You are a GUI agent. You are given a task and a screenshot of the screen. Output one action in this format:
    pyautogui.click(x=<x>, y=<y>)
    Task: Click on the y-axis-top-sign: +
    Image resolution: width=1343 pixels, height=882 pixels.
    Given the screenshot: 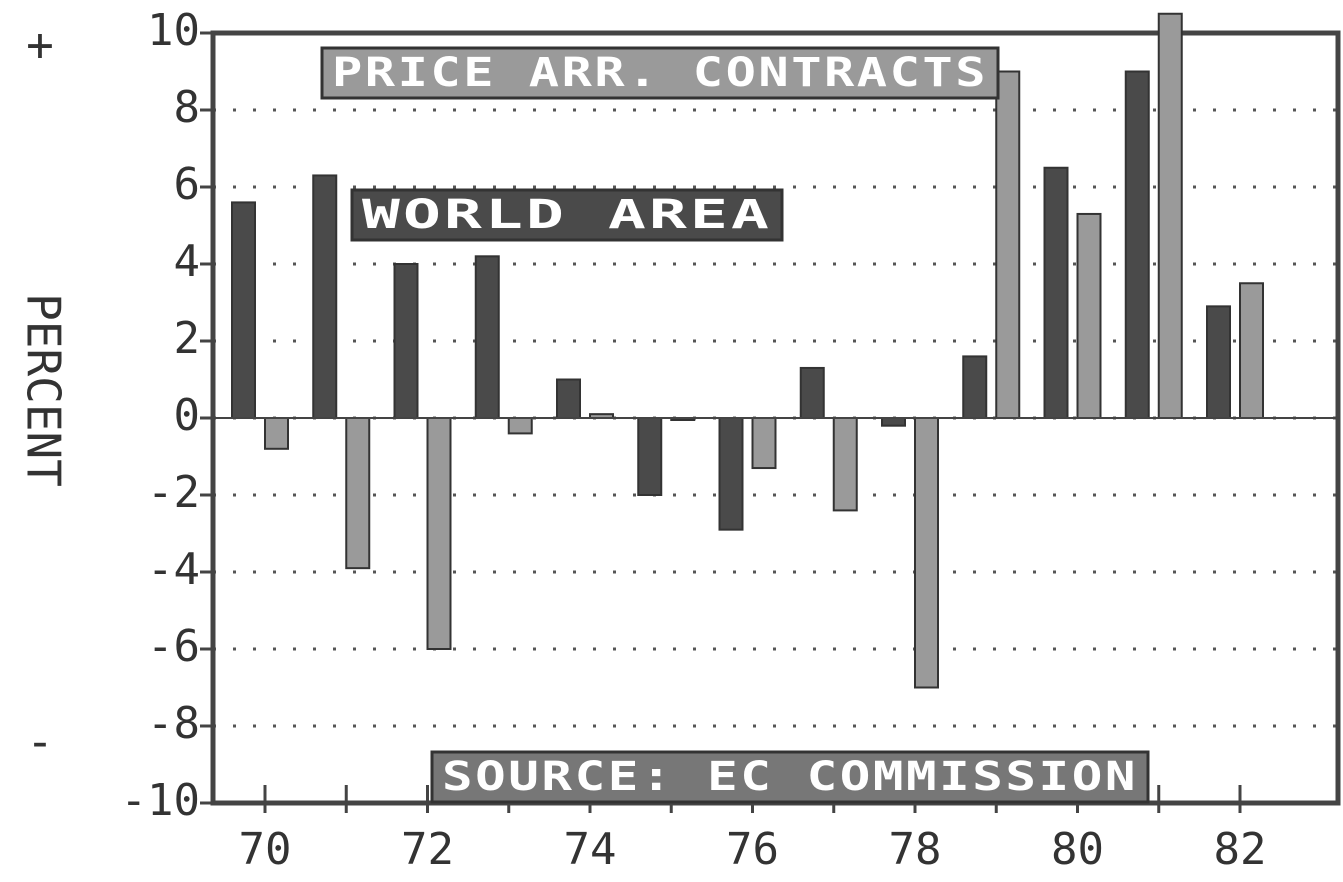 What is the action you would take?
    pyautogui.click(x=40, y=45)
    